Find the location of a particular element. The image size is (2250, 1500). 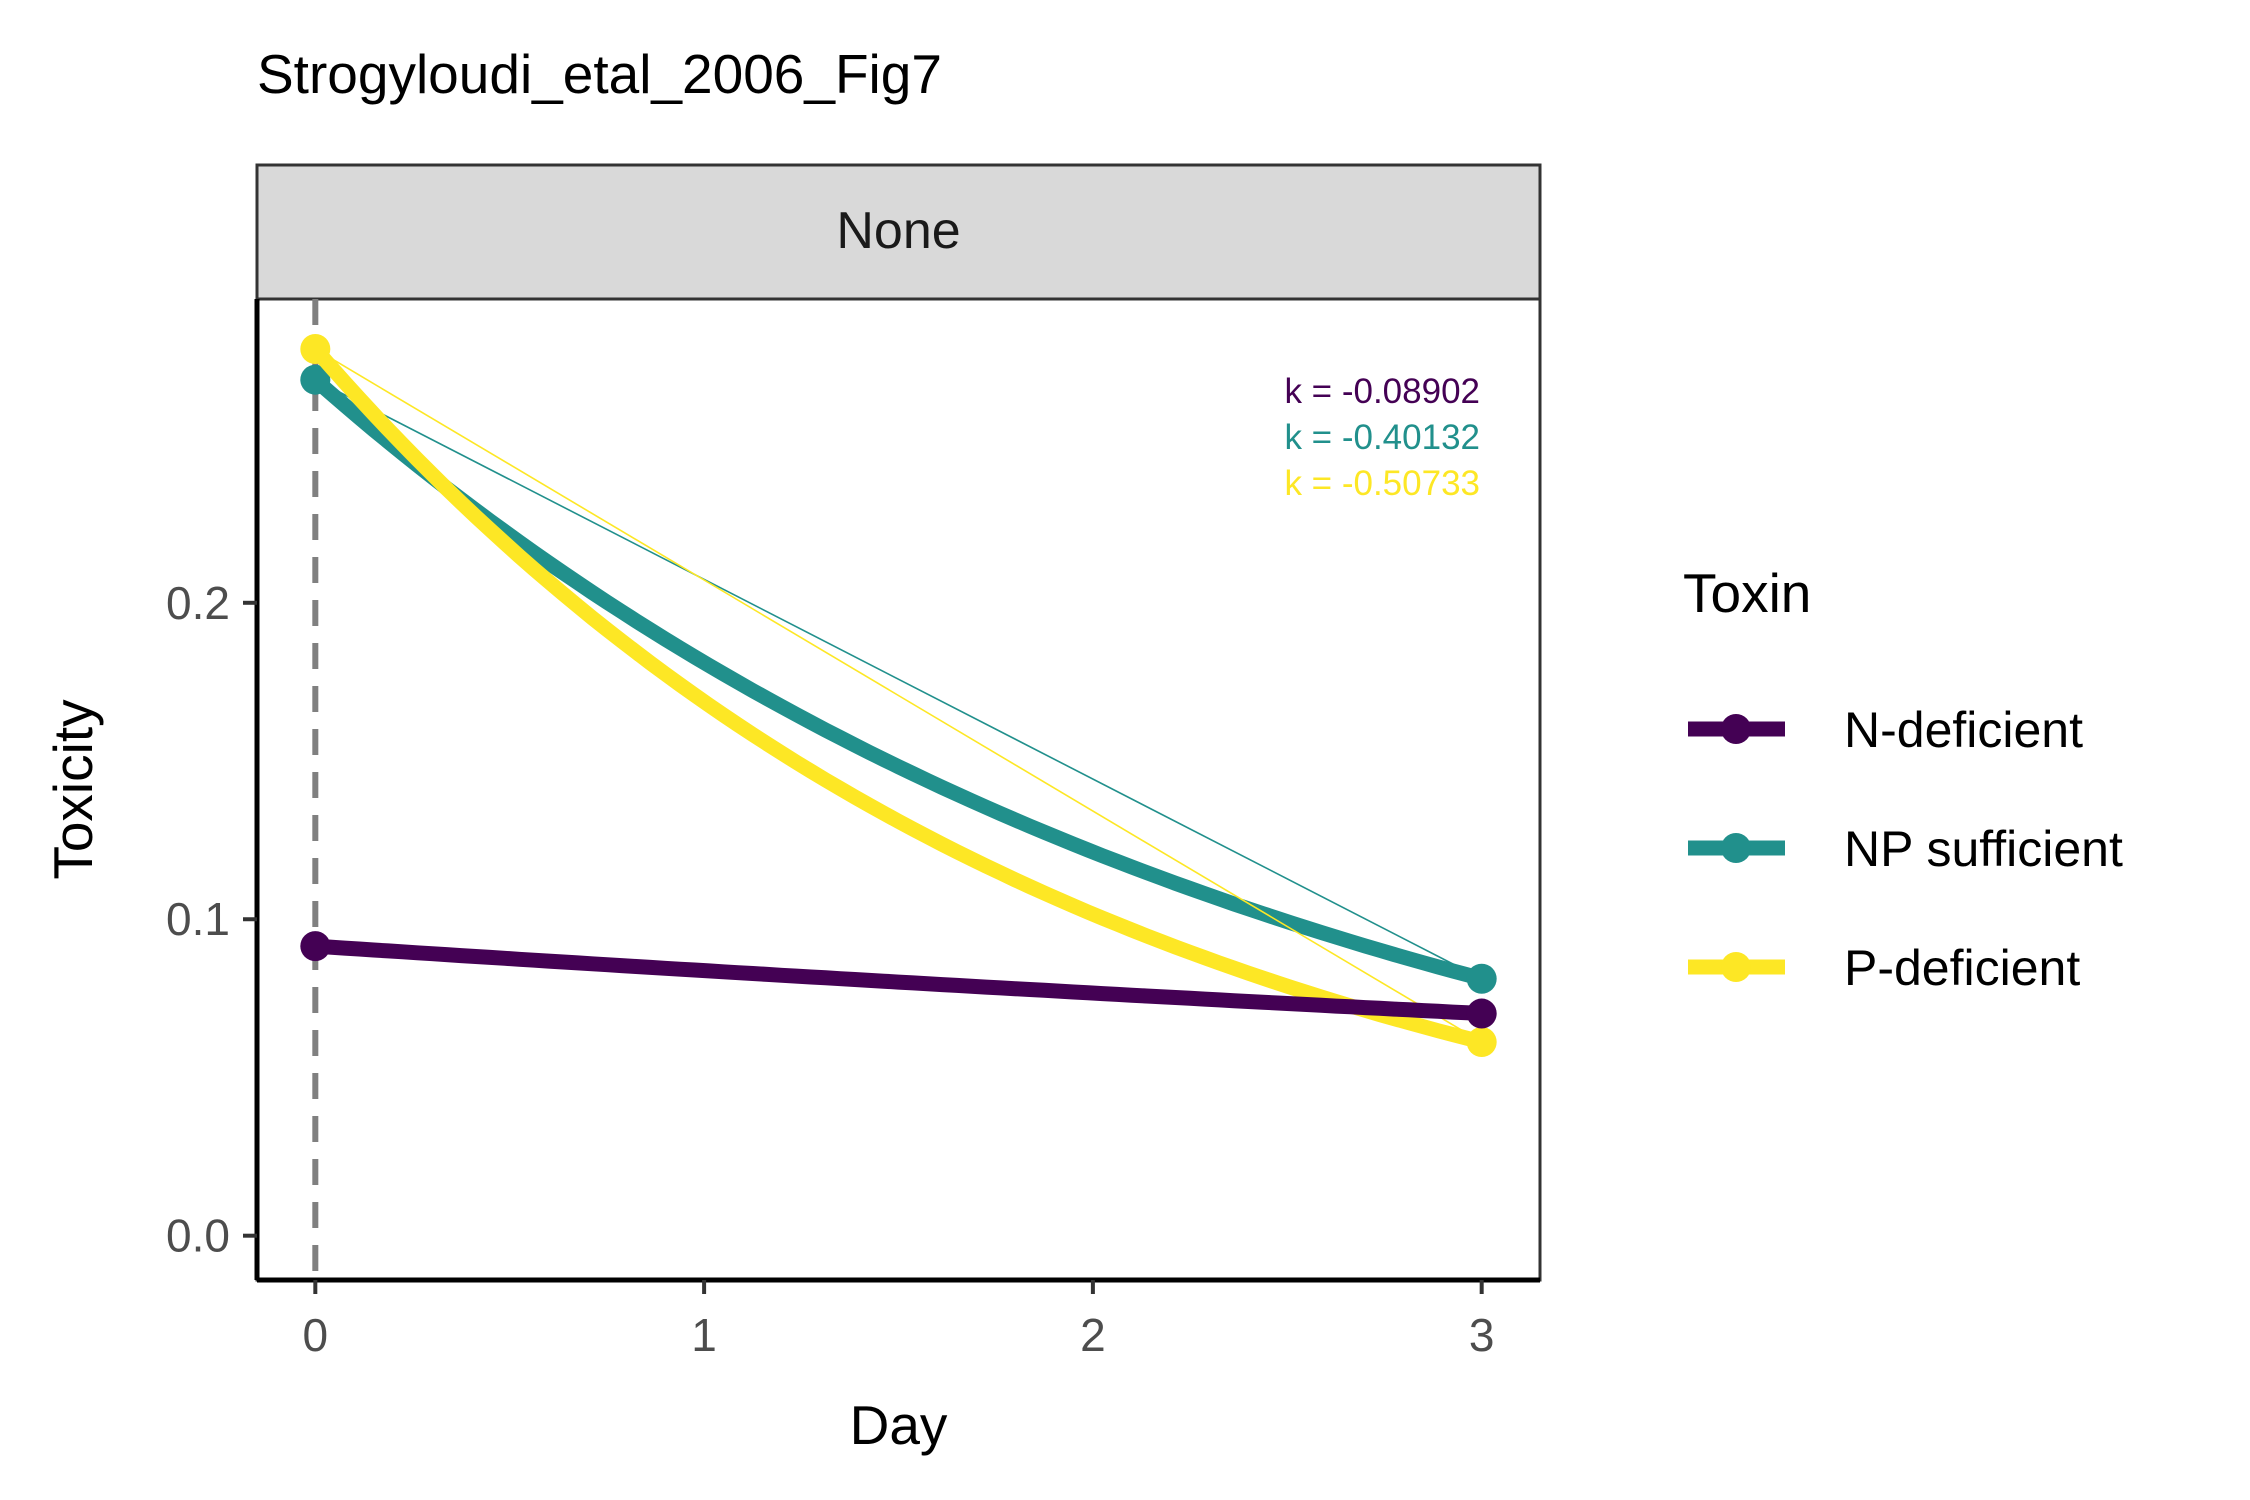

k-annotation: k = -0.40132 is located at coordinates (1382, 437).